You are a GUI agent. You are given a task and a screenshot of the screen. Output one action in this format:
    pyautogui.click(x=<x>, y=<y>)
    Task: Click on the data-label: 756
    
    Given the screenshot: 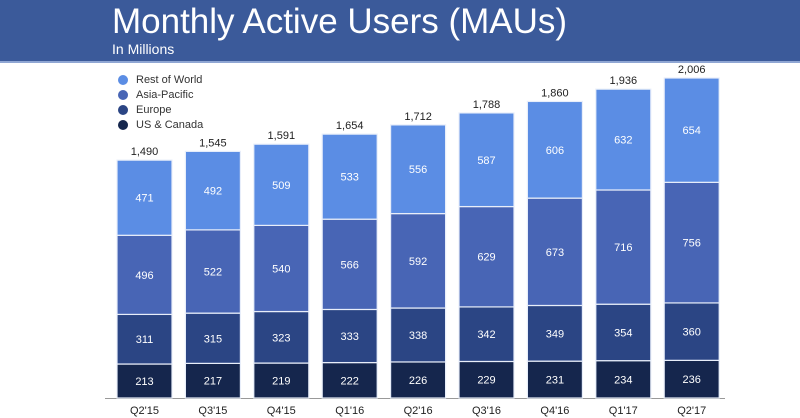 What is the action you would take?
    pyautogui.click(x=692, y=244)
    